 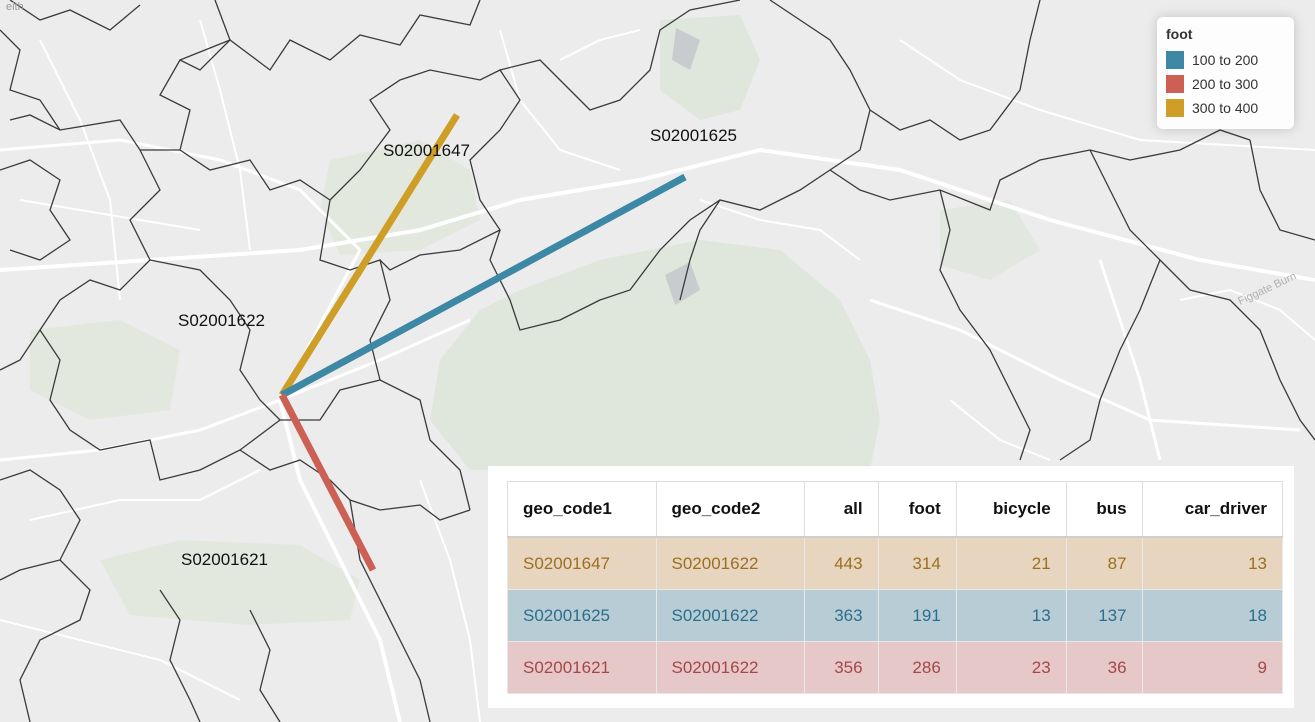 What do you see at coordinates (917, 615) in the screenshot?
I see `cell-foot: 191` at bounding box center [917, 615].